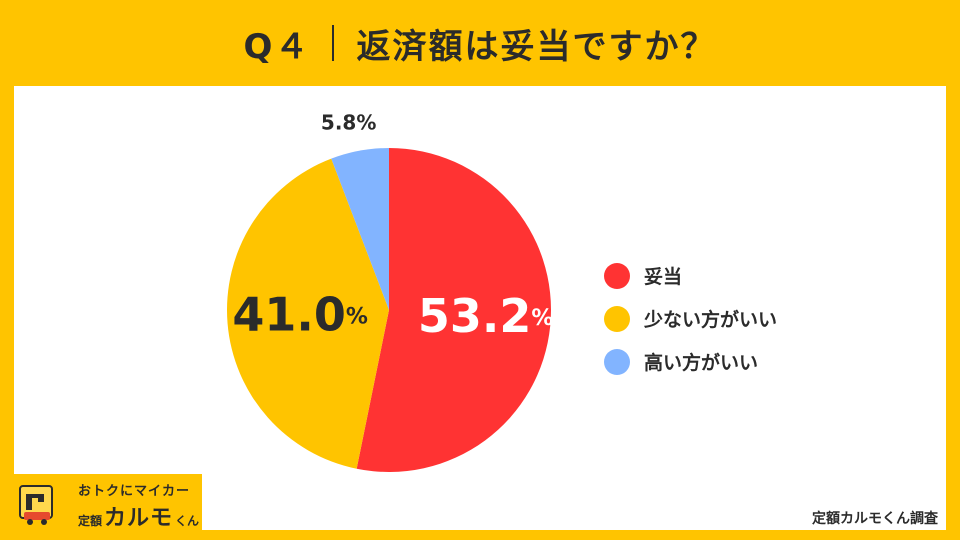 The width and height of the screenshot is (960, 540). I want to click on car-logo-icon, so click(36, 505).